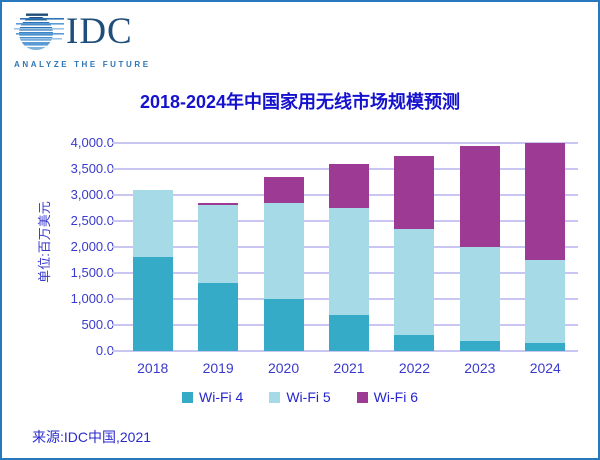 The height and width of the screenshot is (460, 600). What do you see at coordinates (99, 31) in the screenshot?
I see `idc-logo-text: IDC` at bounding box center [99, 31].